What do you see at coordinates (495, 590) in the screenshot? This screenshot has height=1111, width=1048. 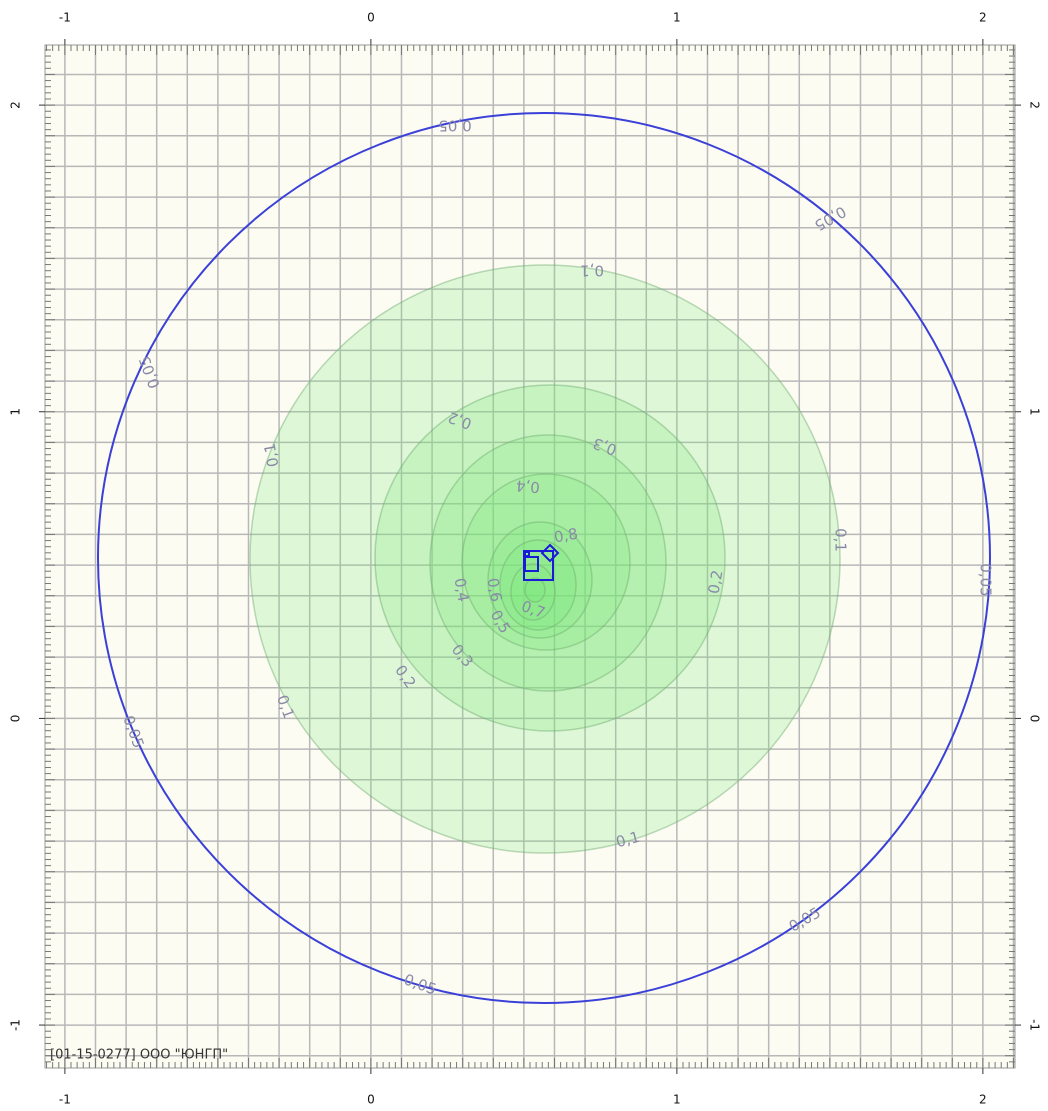 I see `contour-label: 0,6` at bounding box center [495, 590].